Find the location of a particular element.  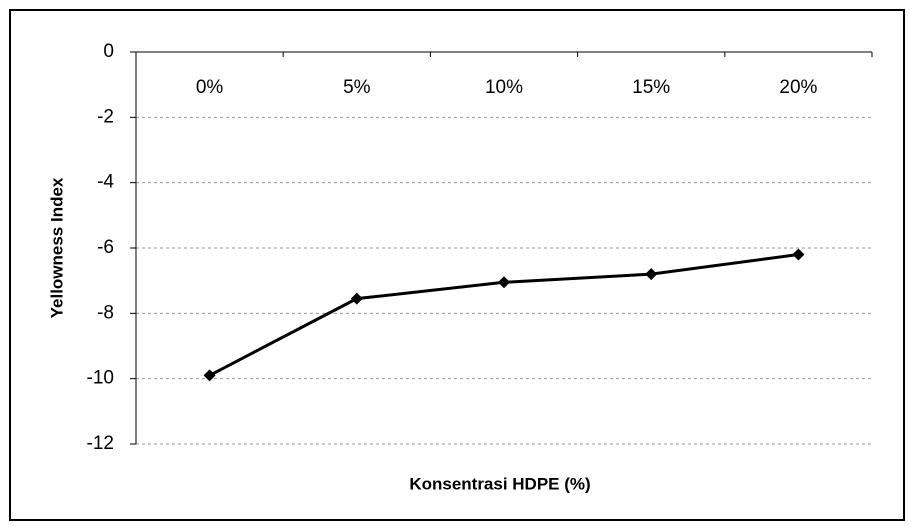

y-axis-title: Yellowness Index is located at coordinates (56, 247).